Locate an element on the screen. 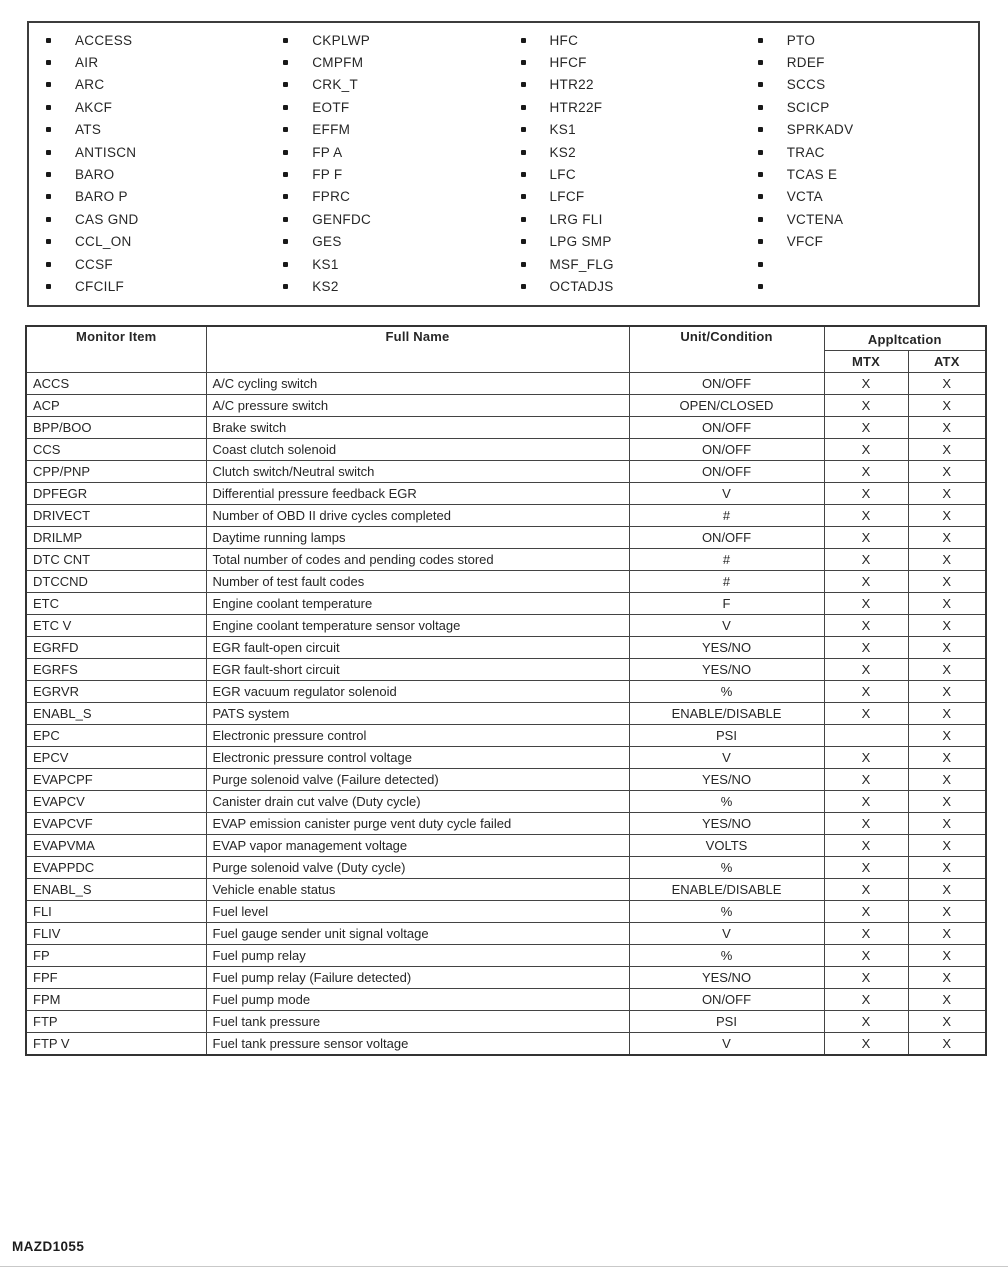 The width and height of the screenshot is (1008, 1272). acronym-column-3: HFC HFCF HTR22 HTR22F KS1 is located at coordinates (622, 164).